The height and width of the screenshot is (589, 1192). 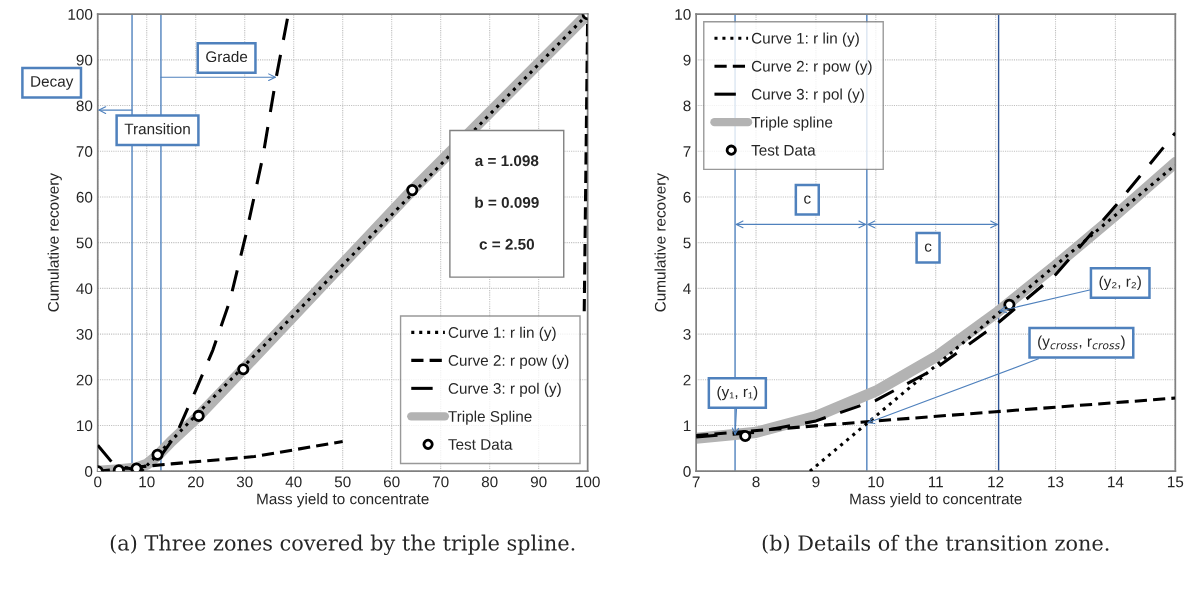 What do you see at coordinates (157, 129) in the screenshot?
I see `annotation: Transition` at bounding box center [157, 129].